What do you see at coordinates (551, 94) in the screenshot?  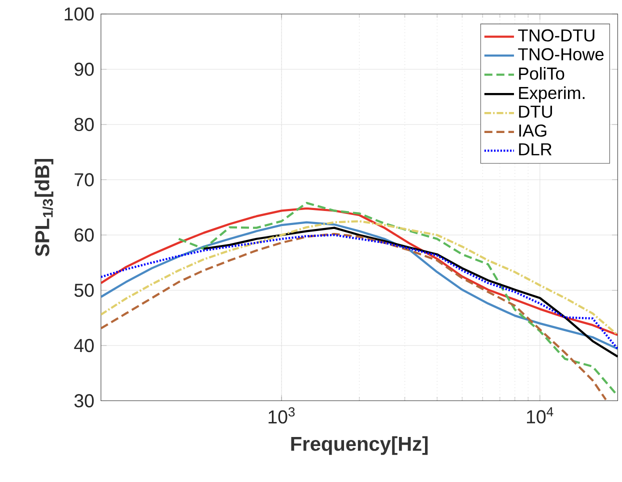 I see `legend-label: Experim.` at bounding box center [551, 94].